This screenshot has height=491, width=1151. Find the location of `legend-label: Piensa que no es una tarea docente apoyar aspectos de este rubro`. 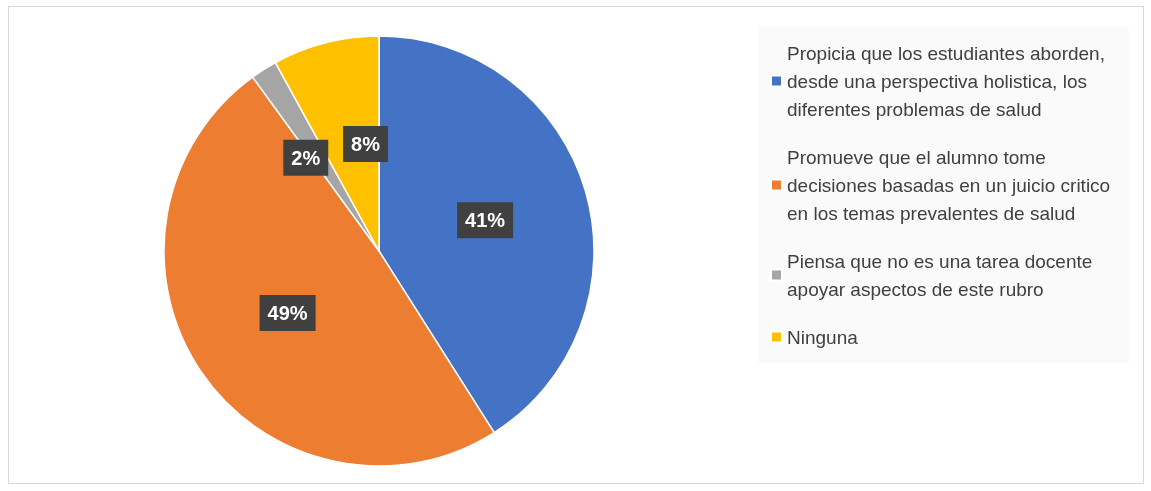

legend-label: Piensa que no es una tarea docente apoyar aspectos de este rubro is located at coordinates (942, 275).